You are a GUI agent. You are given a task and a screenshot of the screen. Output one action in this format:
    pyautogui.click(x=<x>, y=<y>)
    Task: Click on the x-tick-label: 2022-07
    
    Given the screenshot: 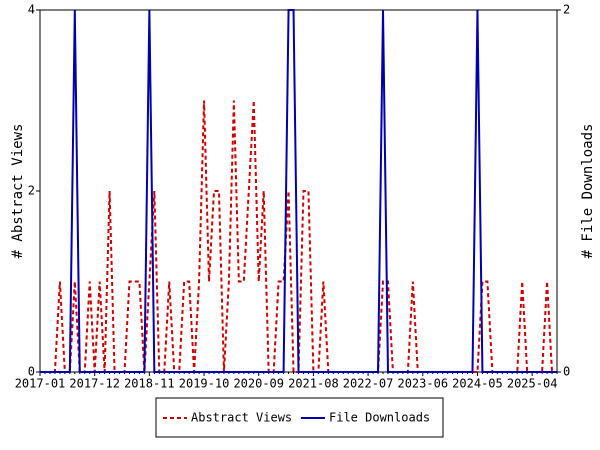 What is the action you would take?
    pyautogui.click(x=368, y=384)
    